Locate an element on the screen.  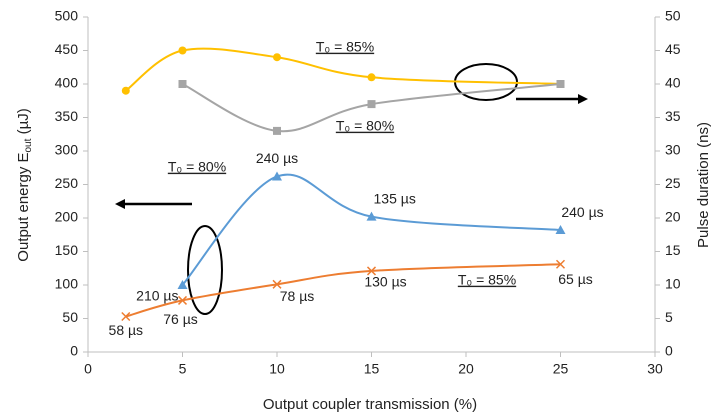
y-label-end: (µJ) is located at coordinates (23, 123).